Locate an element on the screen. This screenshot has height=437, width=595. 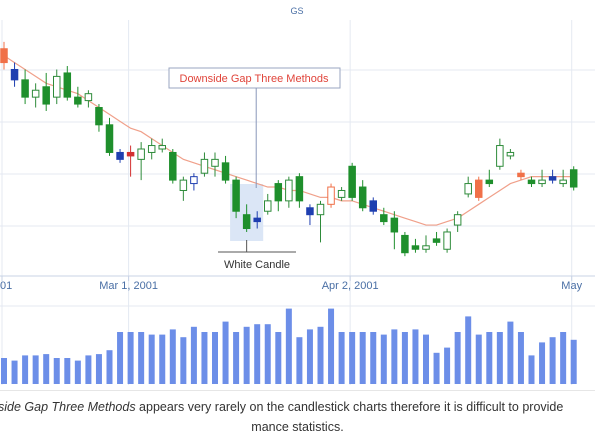
caption-pattern-name: side Gap Three Methods is located at coordinates (68, 407).